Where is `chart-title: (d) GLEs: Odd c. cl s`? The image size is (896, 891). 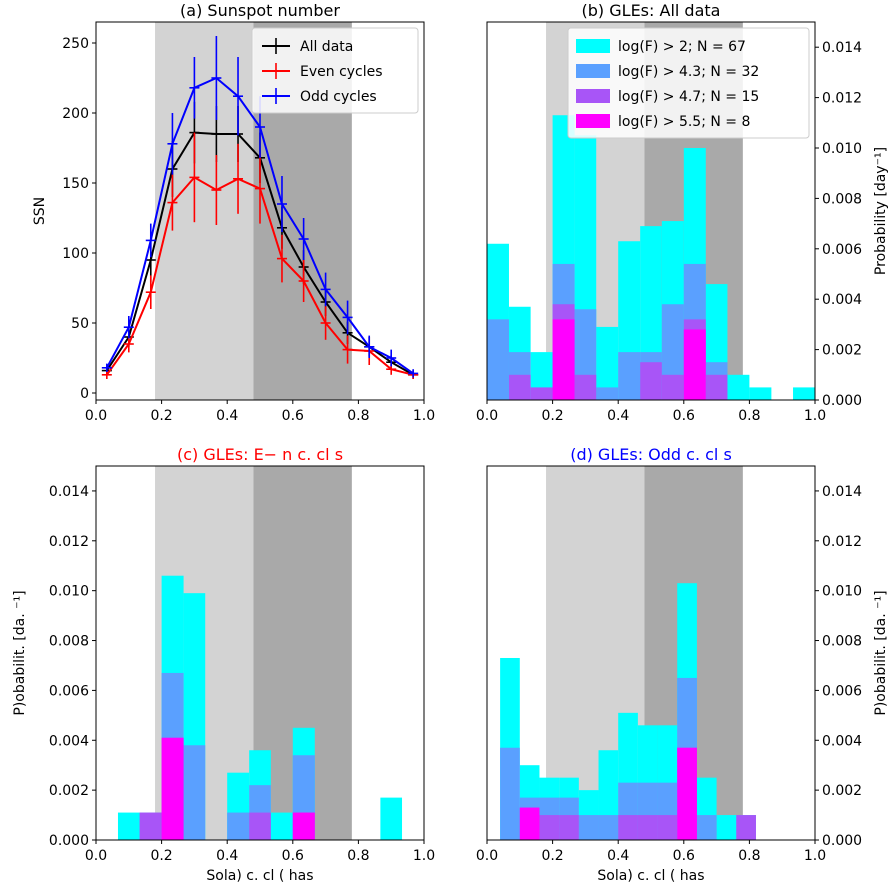 chart-title: (d) GLEs: Odd c. cl s is located at coordinates (651, 454).